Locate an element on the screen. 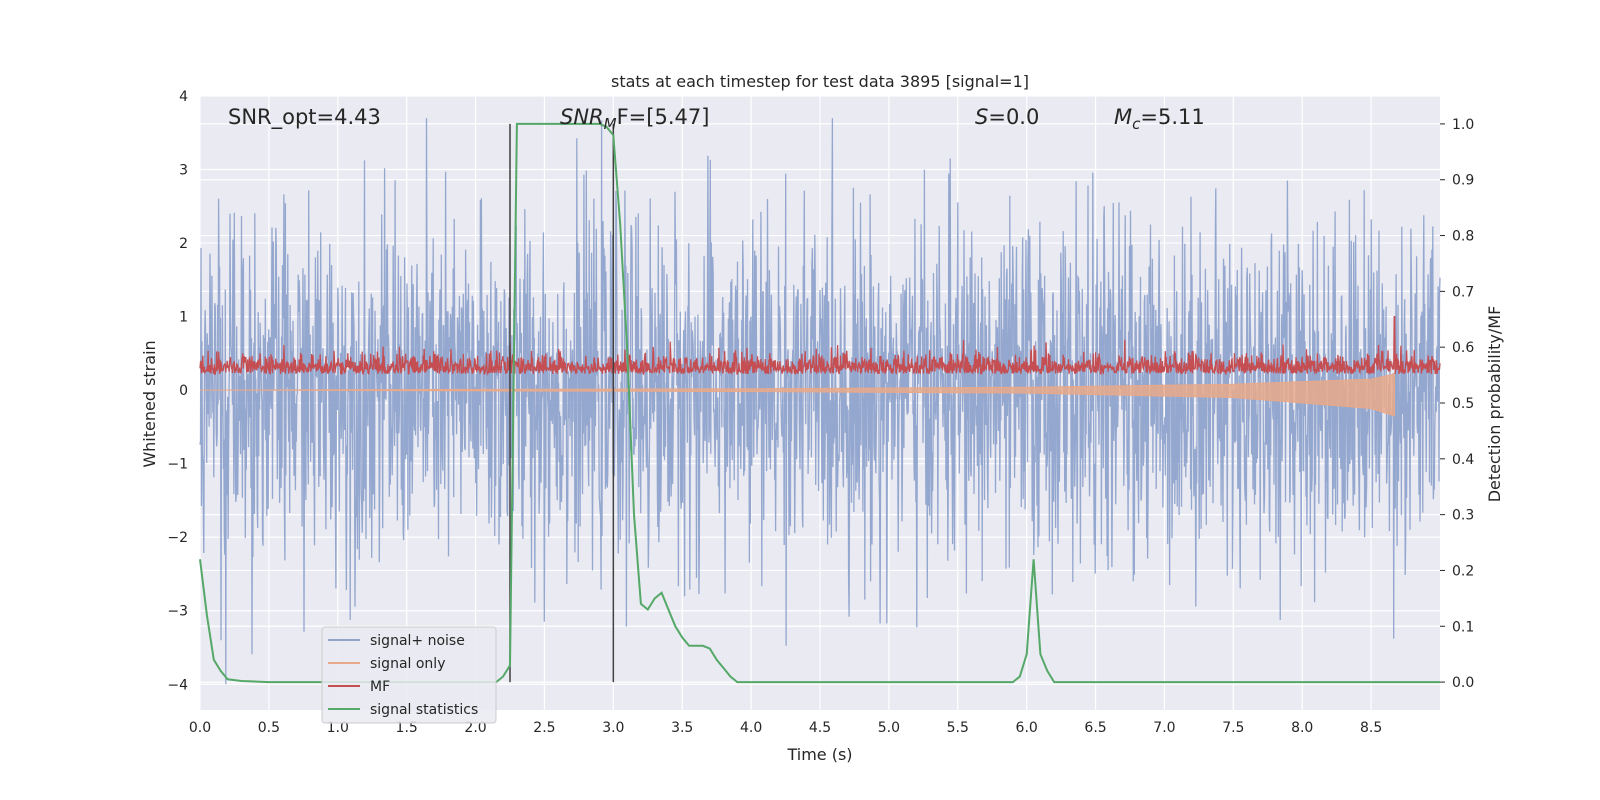  legend-box is located at coordinates (409, 675).